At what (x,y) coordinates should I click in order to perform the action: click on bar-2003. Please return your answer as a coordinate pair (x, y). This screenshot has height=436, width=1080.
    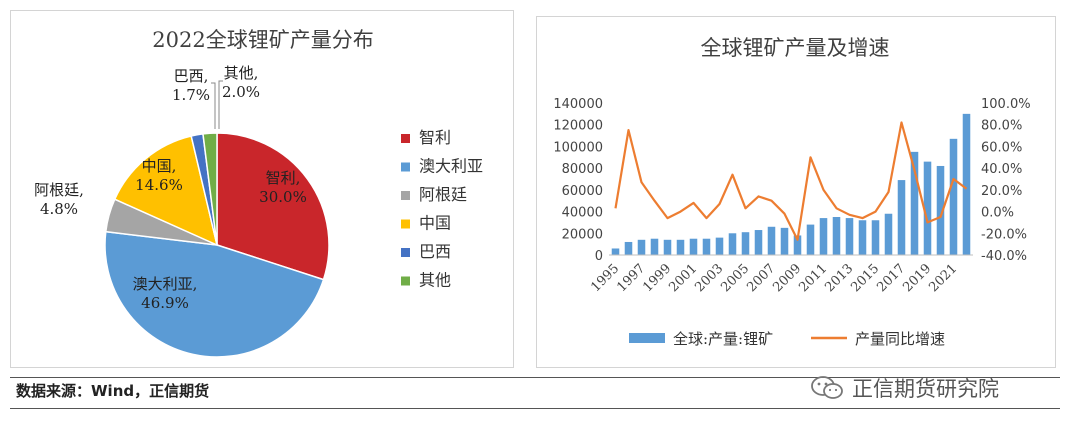
    Looking at the image, I should click on (719, 246).